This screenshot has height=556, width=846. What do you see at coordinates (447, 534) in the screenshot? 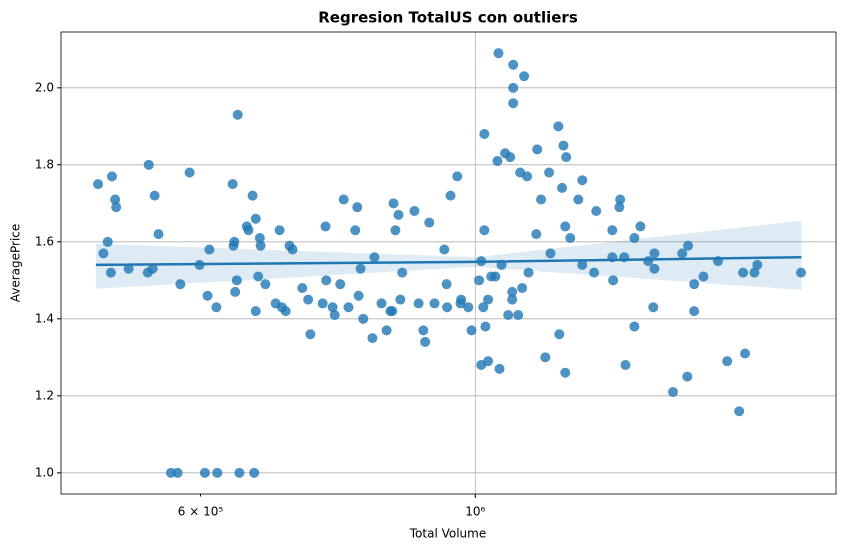
I see `x-axis-label: Total Volume` at bounding box center [447, 534].